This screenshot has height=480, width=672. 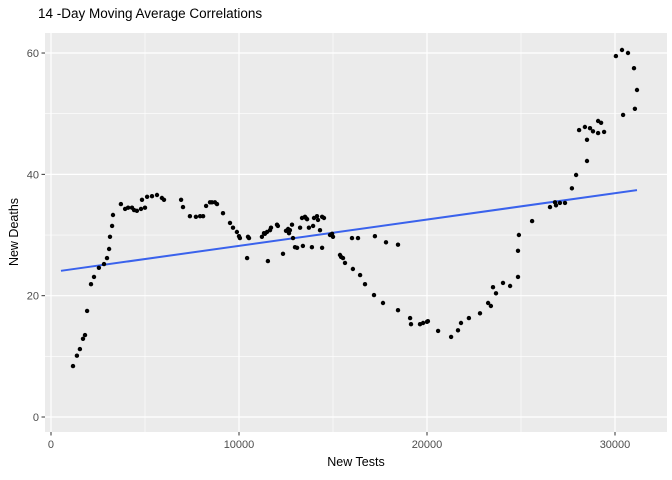 What do you see at coordinates (349, 230) in the screenshot?
I see `trend-line` at bounding box center [349, 230].